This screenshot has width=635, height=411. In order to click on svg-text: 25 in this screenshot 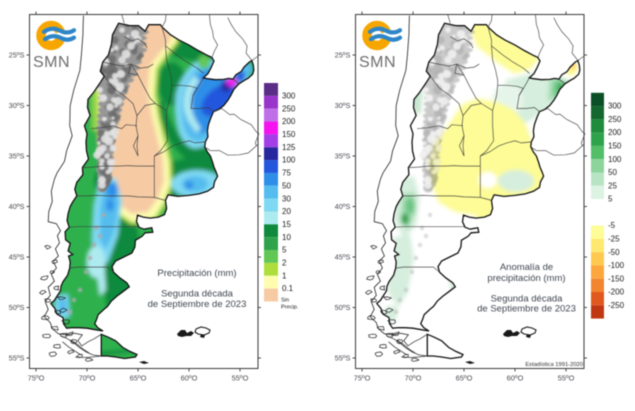, I will do `click(612, 185)`.